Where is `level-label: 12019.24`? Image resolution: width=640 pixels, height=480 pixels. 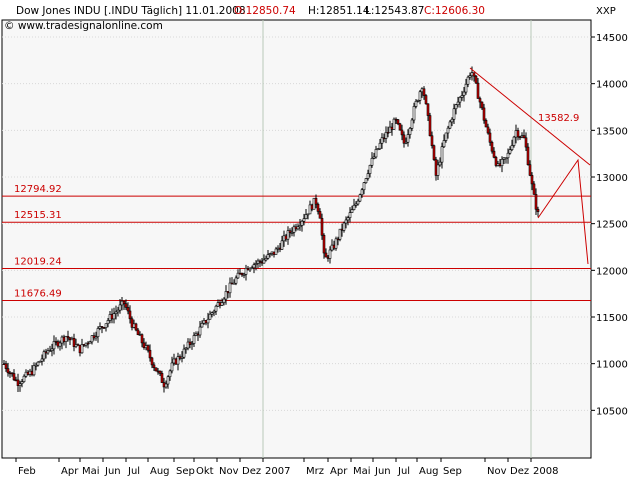 level-label: 12019.24 is located at coordinates (38, 262).